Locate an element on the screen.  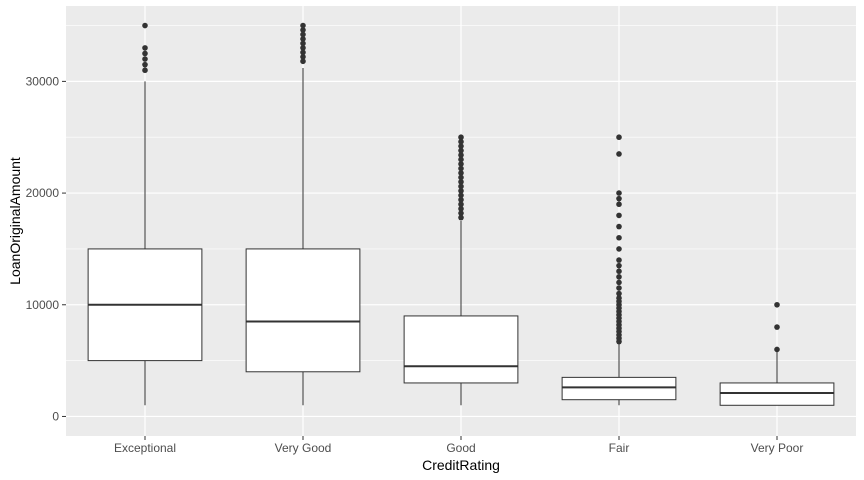
box-group-fair is located at coordinates (619, 270).